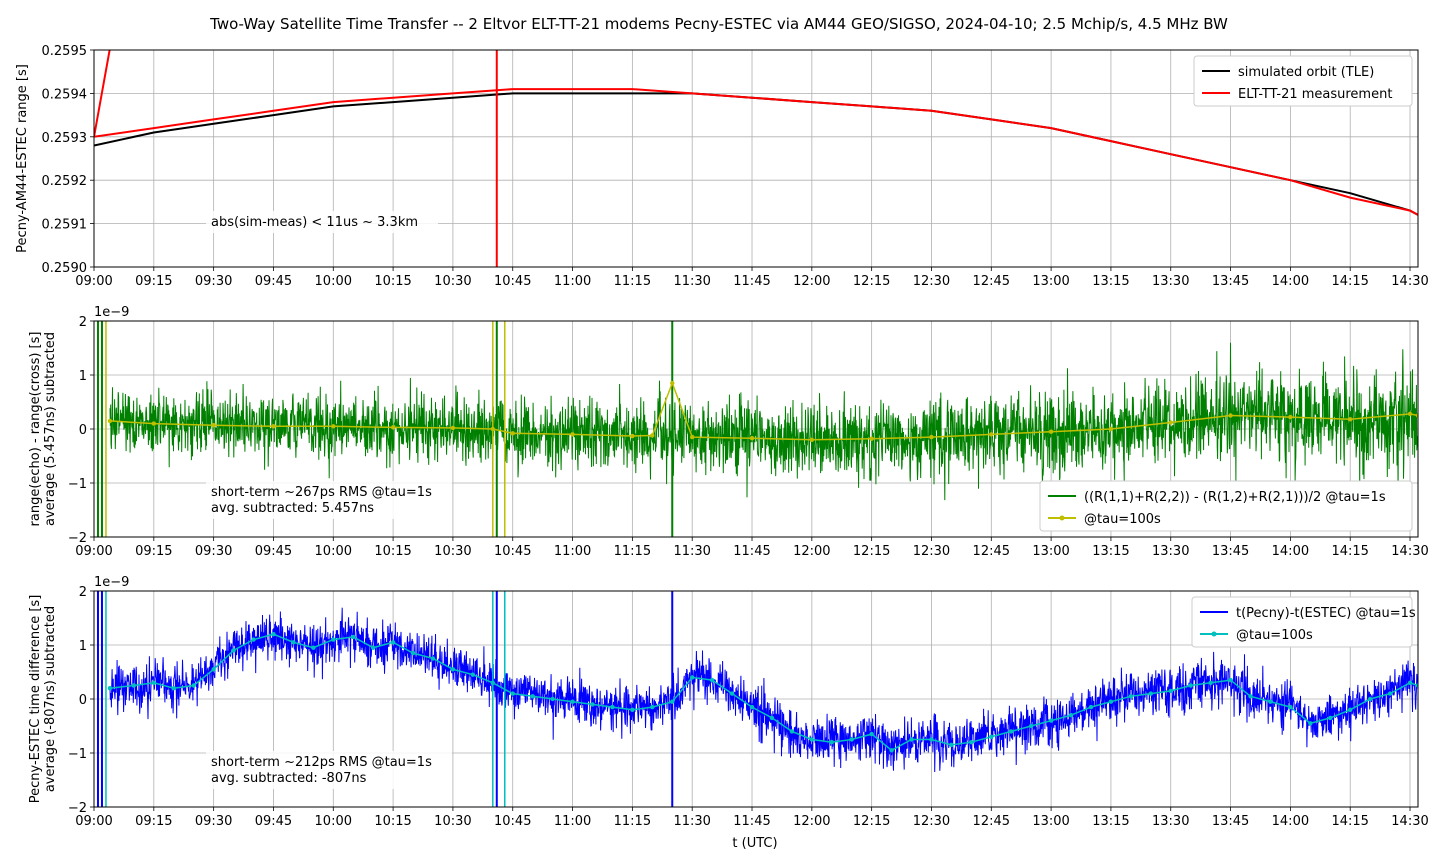 The image size is (1439, 866). Describe the element at coordinates (572, 821) in the screenshot. I see `x-tick-label: 11:00` at that location.